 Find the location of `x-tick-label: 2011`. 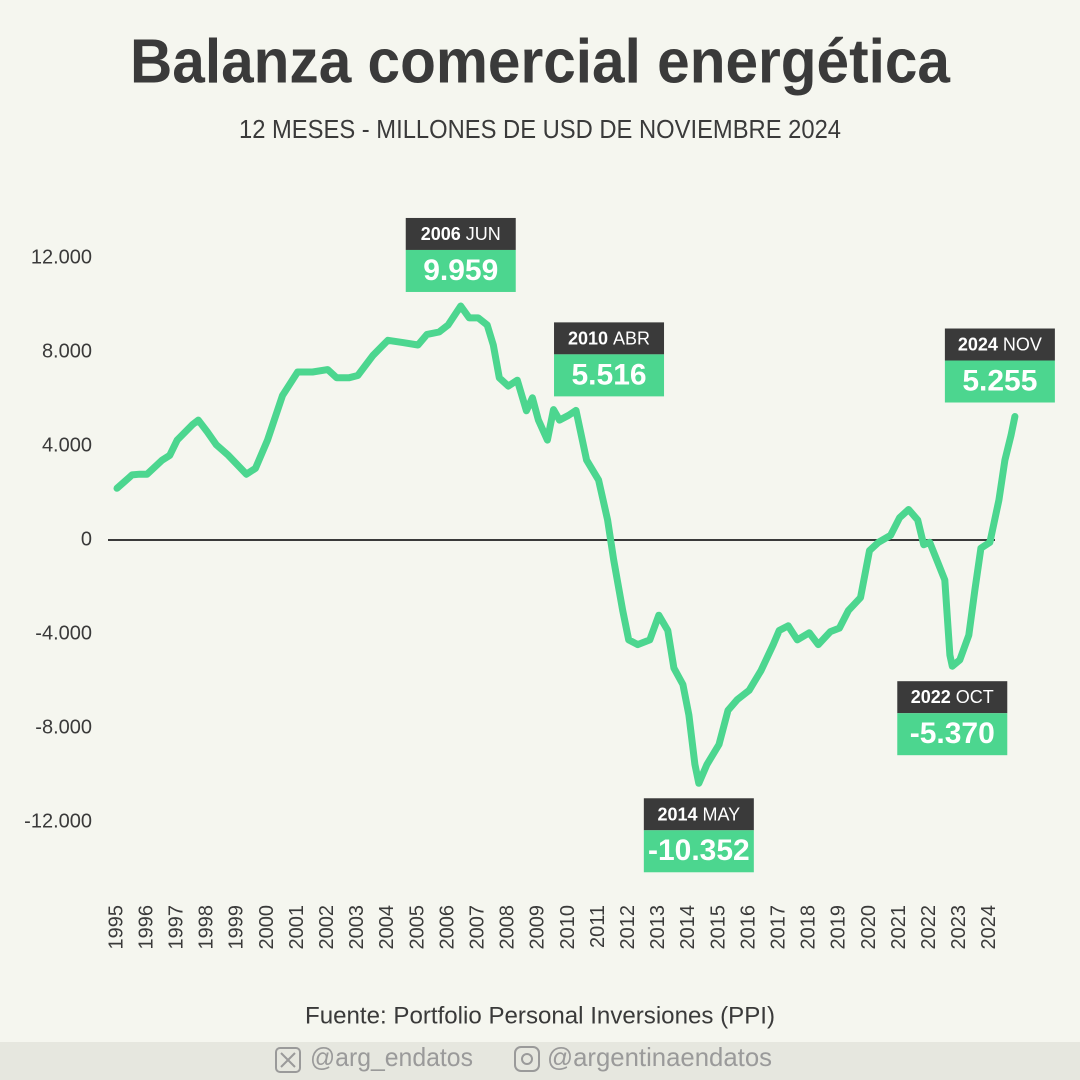

x-tick-label: 2011 is located at coordinates (598, 926).